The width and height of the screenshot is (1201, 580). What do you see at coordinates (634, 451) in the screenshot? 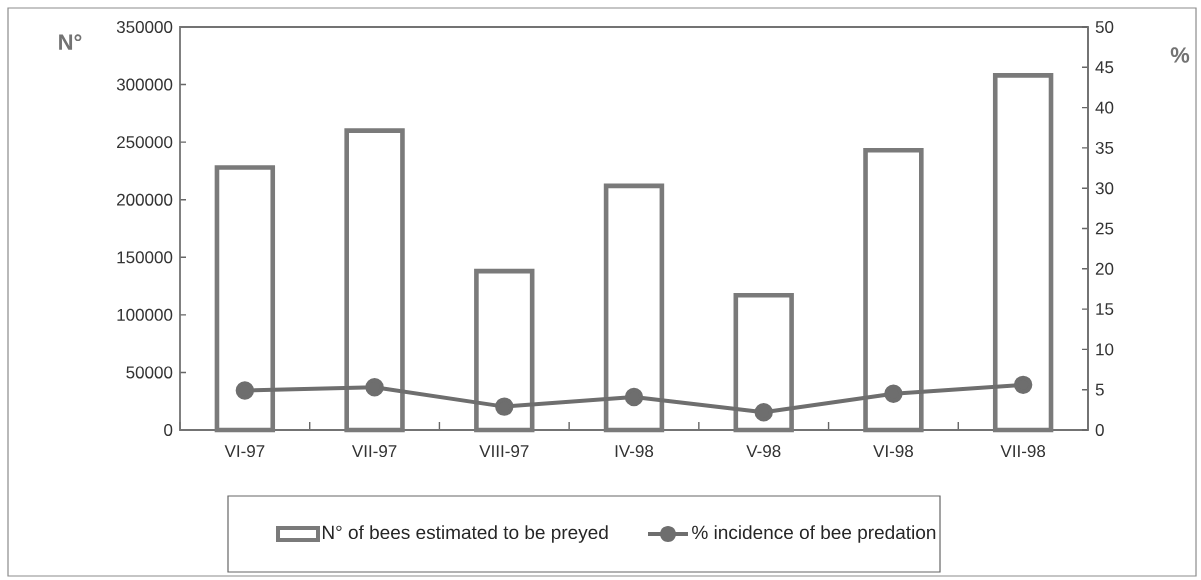
I see `x-tick-label: IV-98` at bounding box center [634, 451].